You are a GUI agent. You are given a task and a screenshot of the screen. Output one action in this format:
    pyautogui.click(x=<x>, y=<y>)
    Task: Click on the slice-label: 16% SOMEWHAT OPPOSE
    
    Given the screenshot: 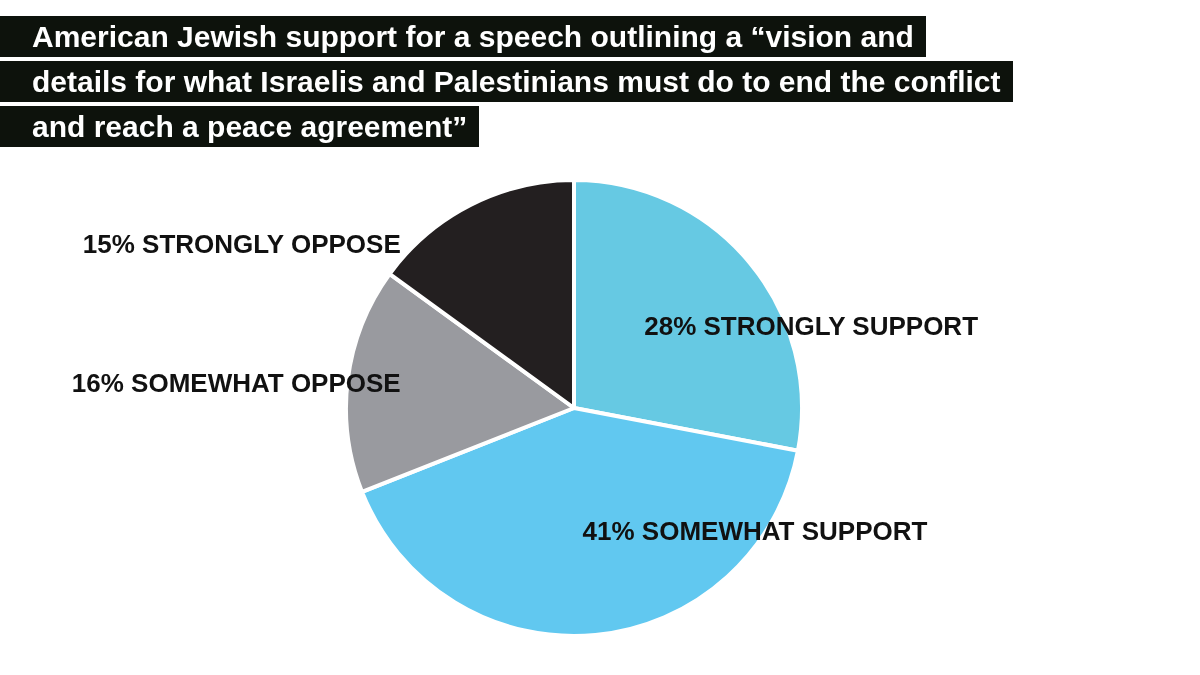 What is the action you would take?
    pyautogui.click(x=236, y=383)
    